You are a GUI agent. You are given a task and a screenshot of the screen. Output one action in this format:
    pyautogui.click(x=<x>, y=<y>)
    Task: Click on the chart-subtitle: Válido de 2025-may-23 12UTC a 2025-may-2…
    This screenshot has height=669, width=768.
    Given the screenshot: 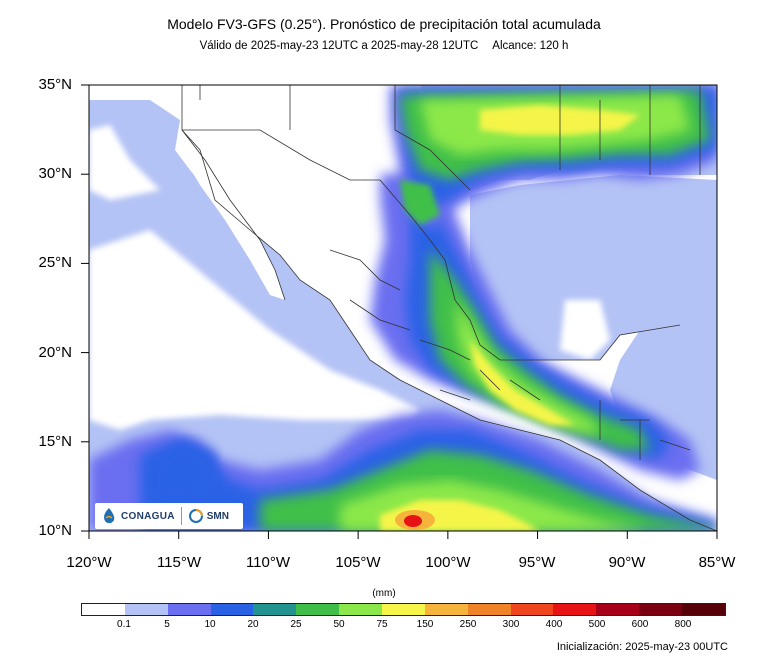 What is the action you would take?
    pyautogui.click(x=384, y=46)
    